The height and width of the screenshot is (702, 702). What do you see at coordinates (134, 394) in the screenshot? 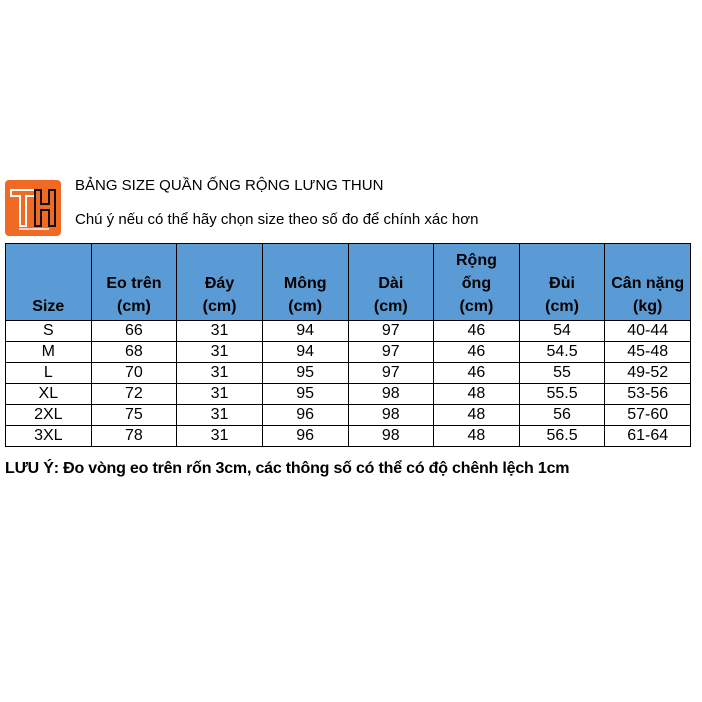
I see `table-cell: 72` at bounding box center [134, 394].